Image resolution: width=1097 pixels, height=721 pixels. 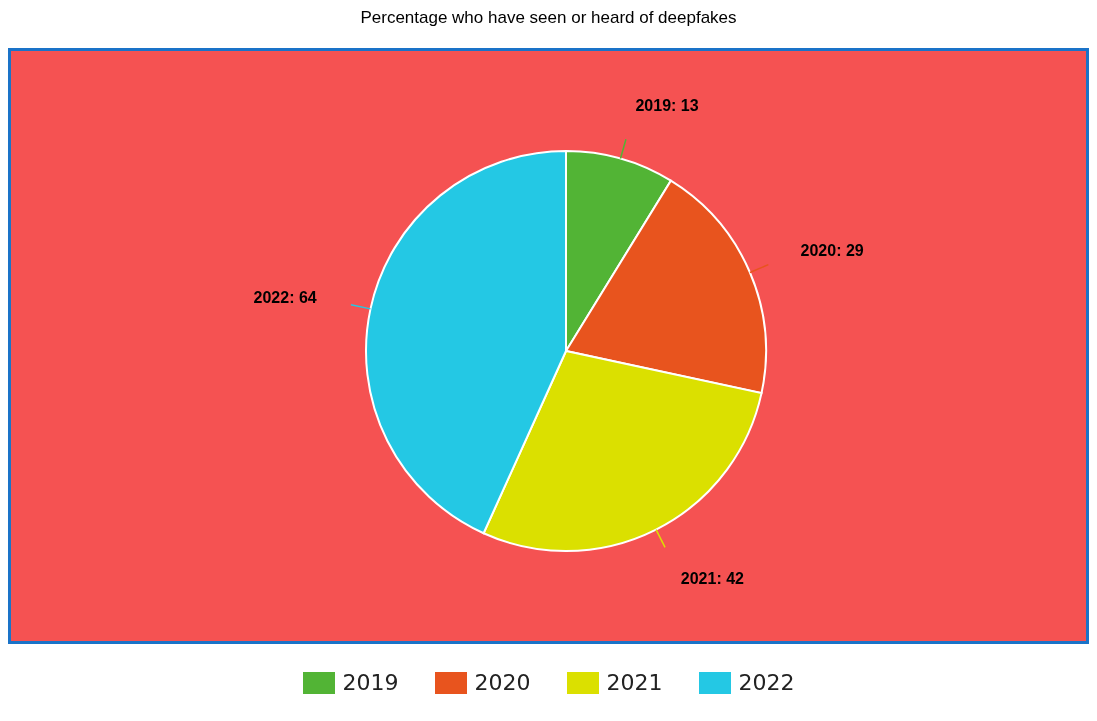 What do you see at coordinates (766, 682) in the screenshot?
I see `legend-label: 2022` at bounding box center [766, 682].